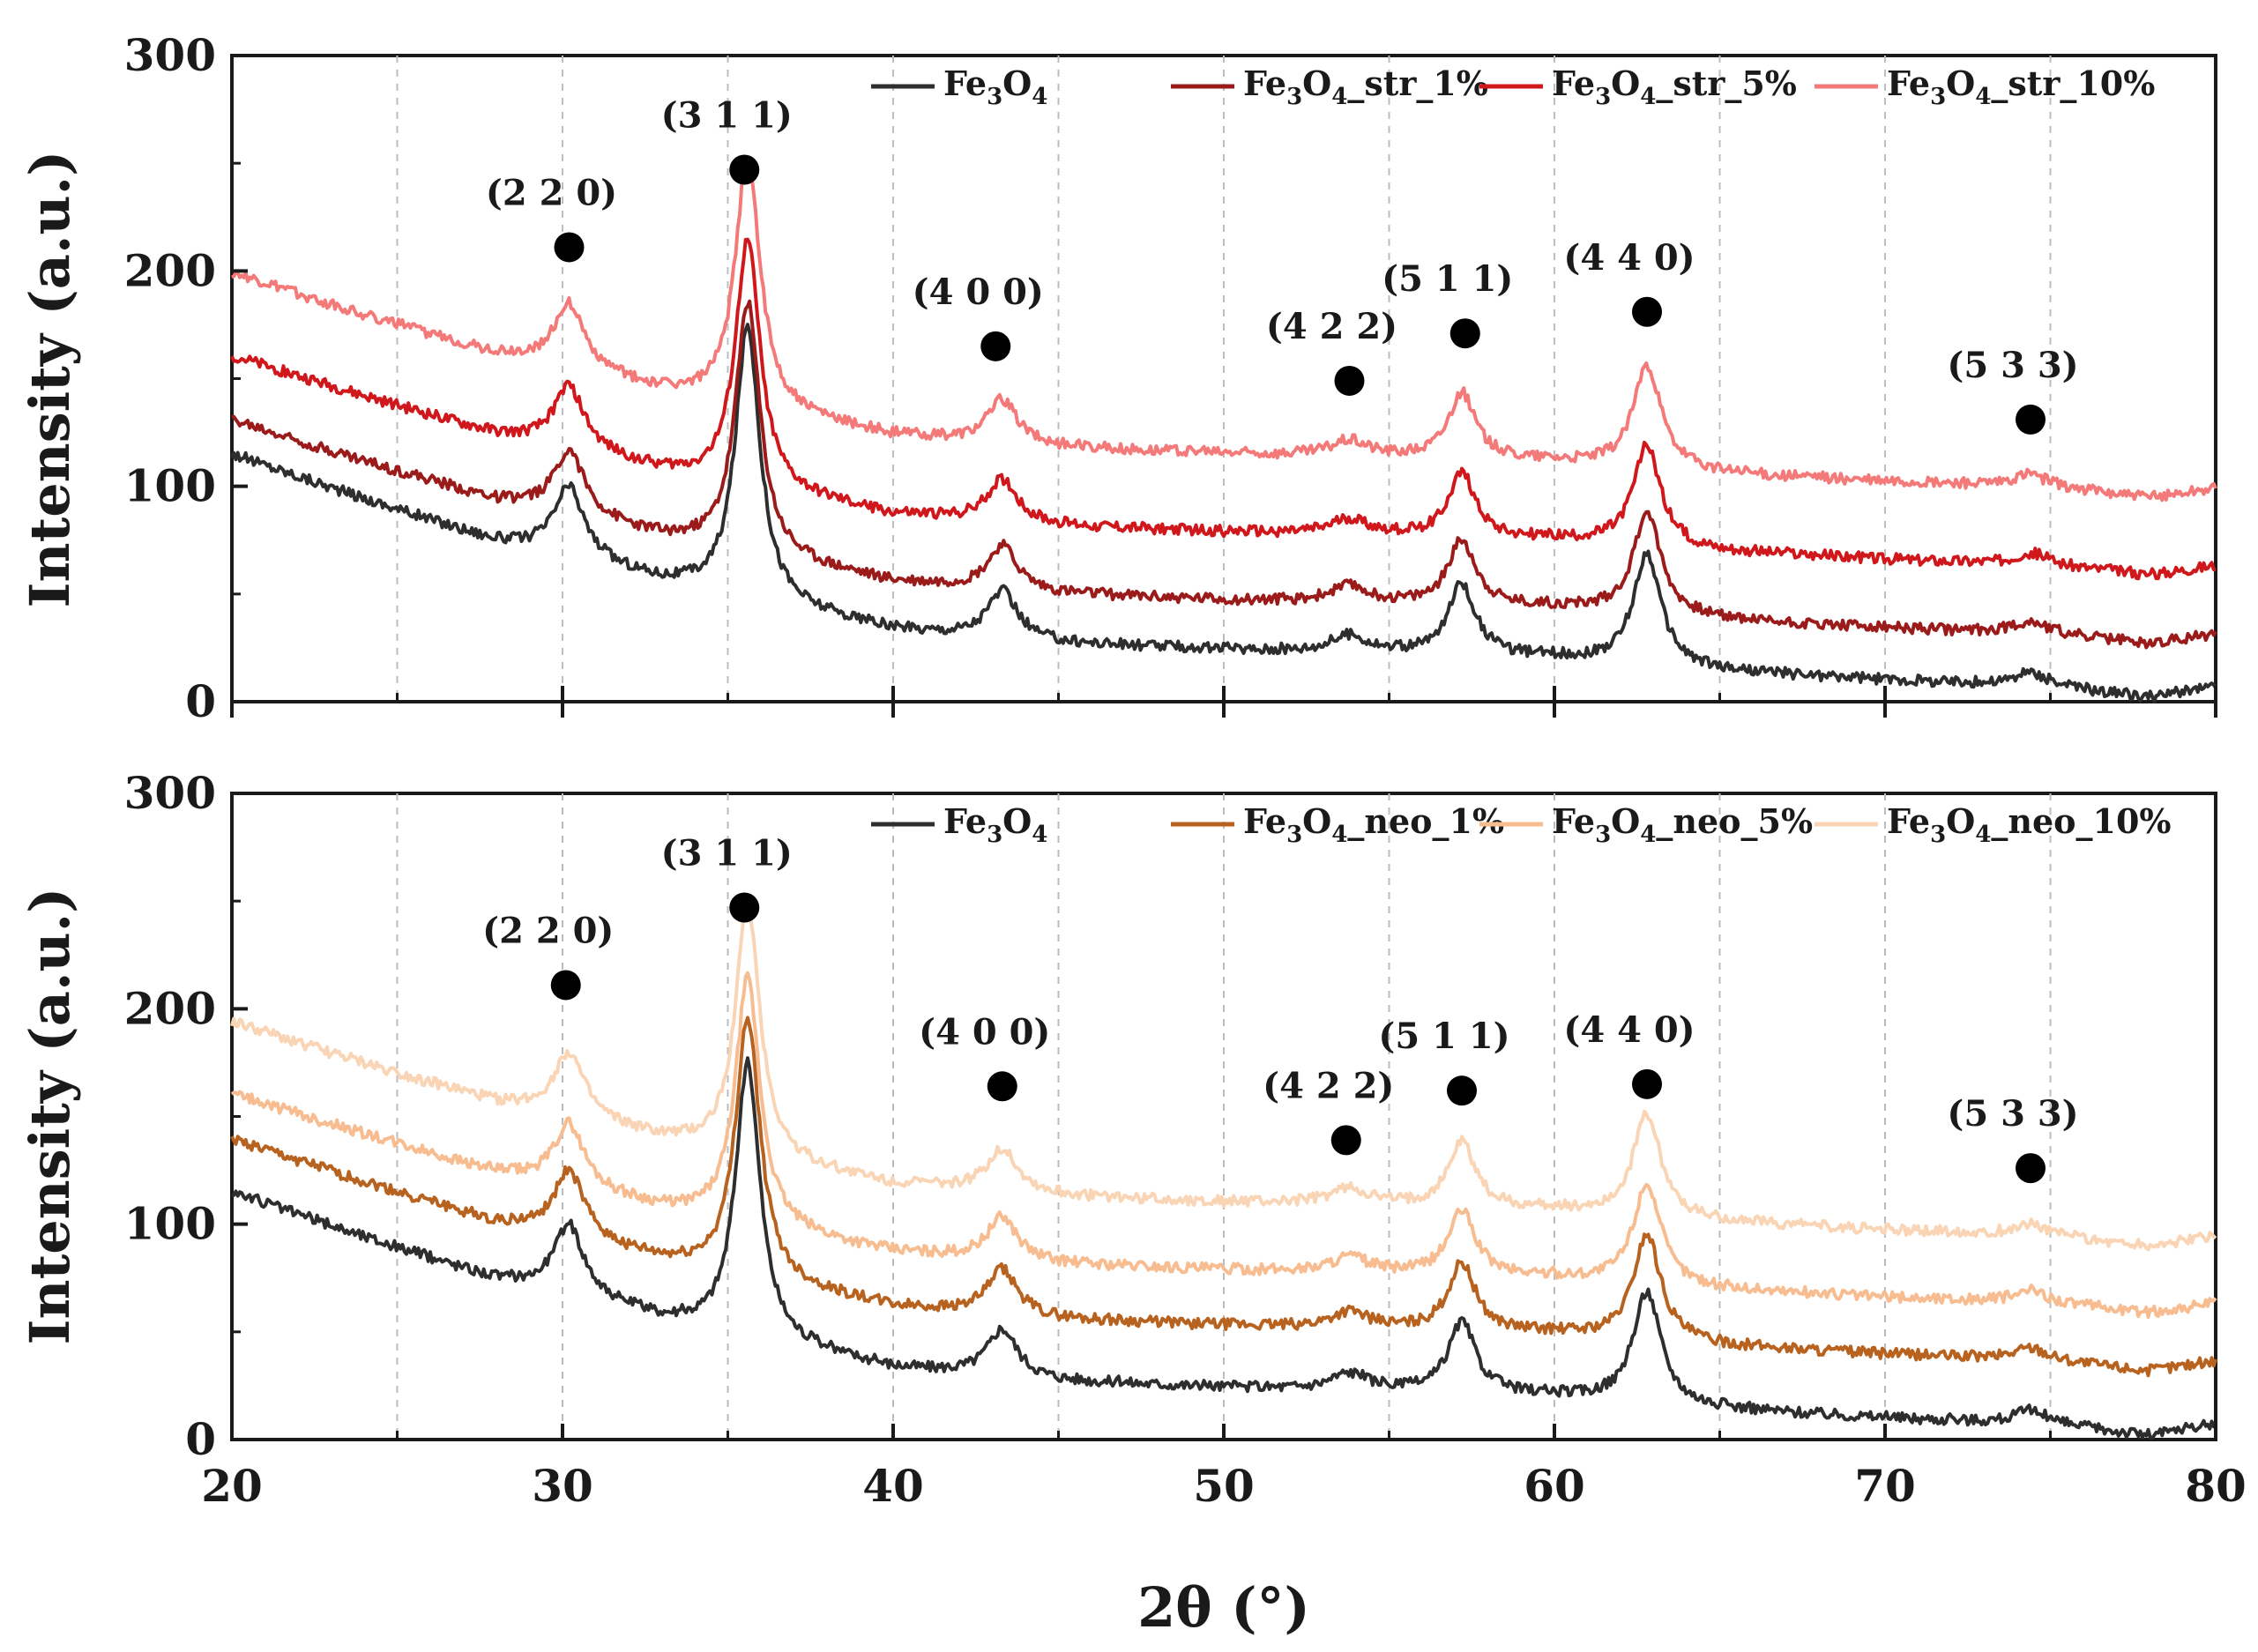  I want to click on legend-entry: Fe3O4_neo_5%, so click(1682, 824).